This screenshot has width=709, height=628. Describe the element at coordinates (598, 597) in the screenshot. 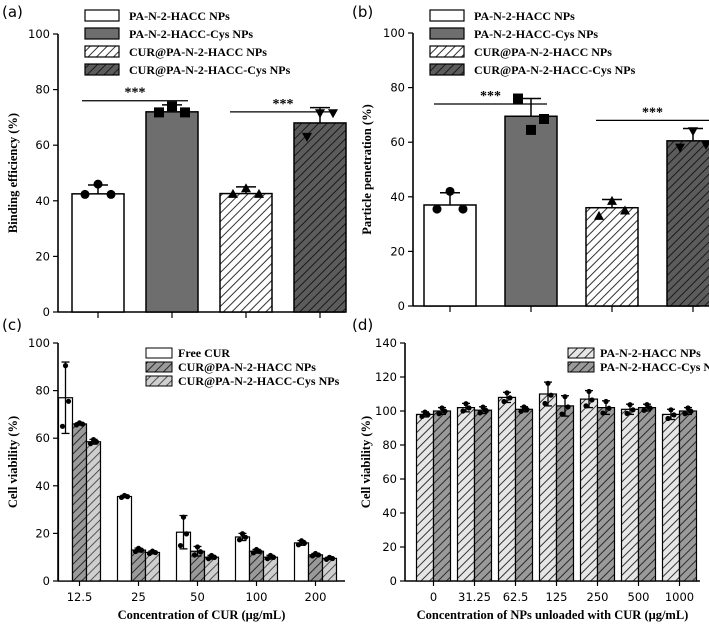

I see `x-tick-label: 250` at that location.